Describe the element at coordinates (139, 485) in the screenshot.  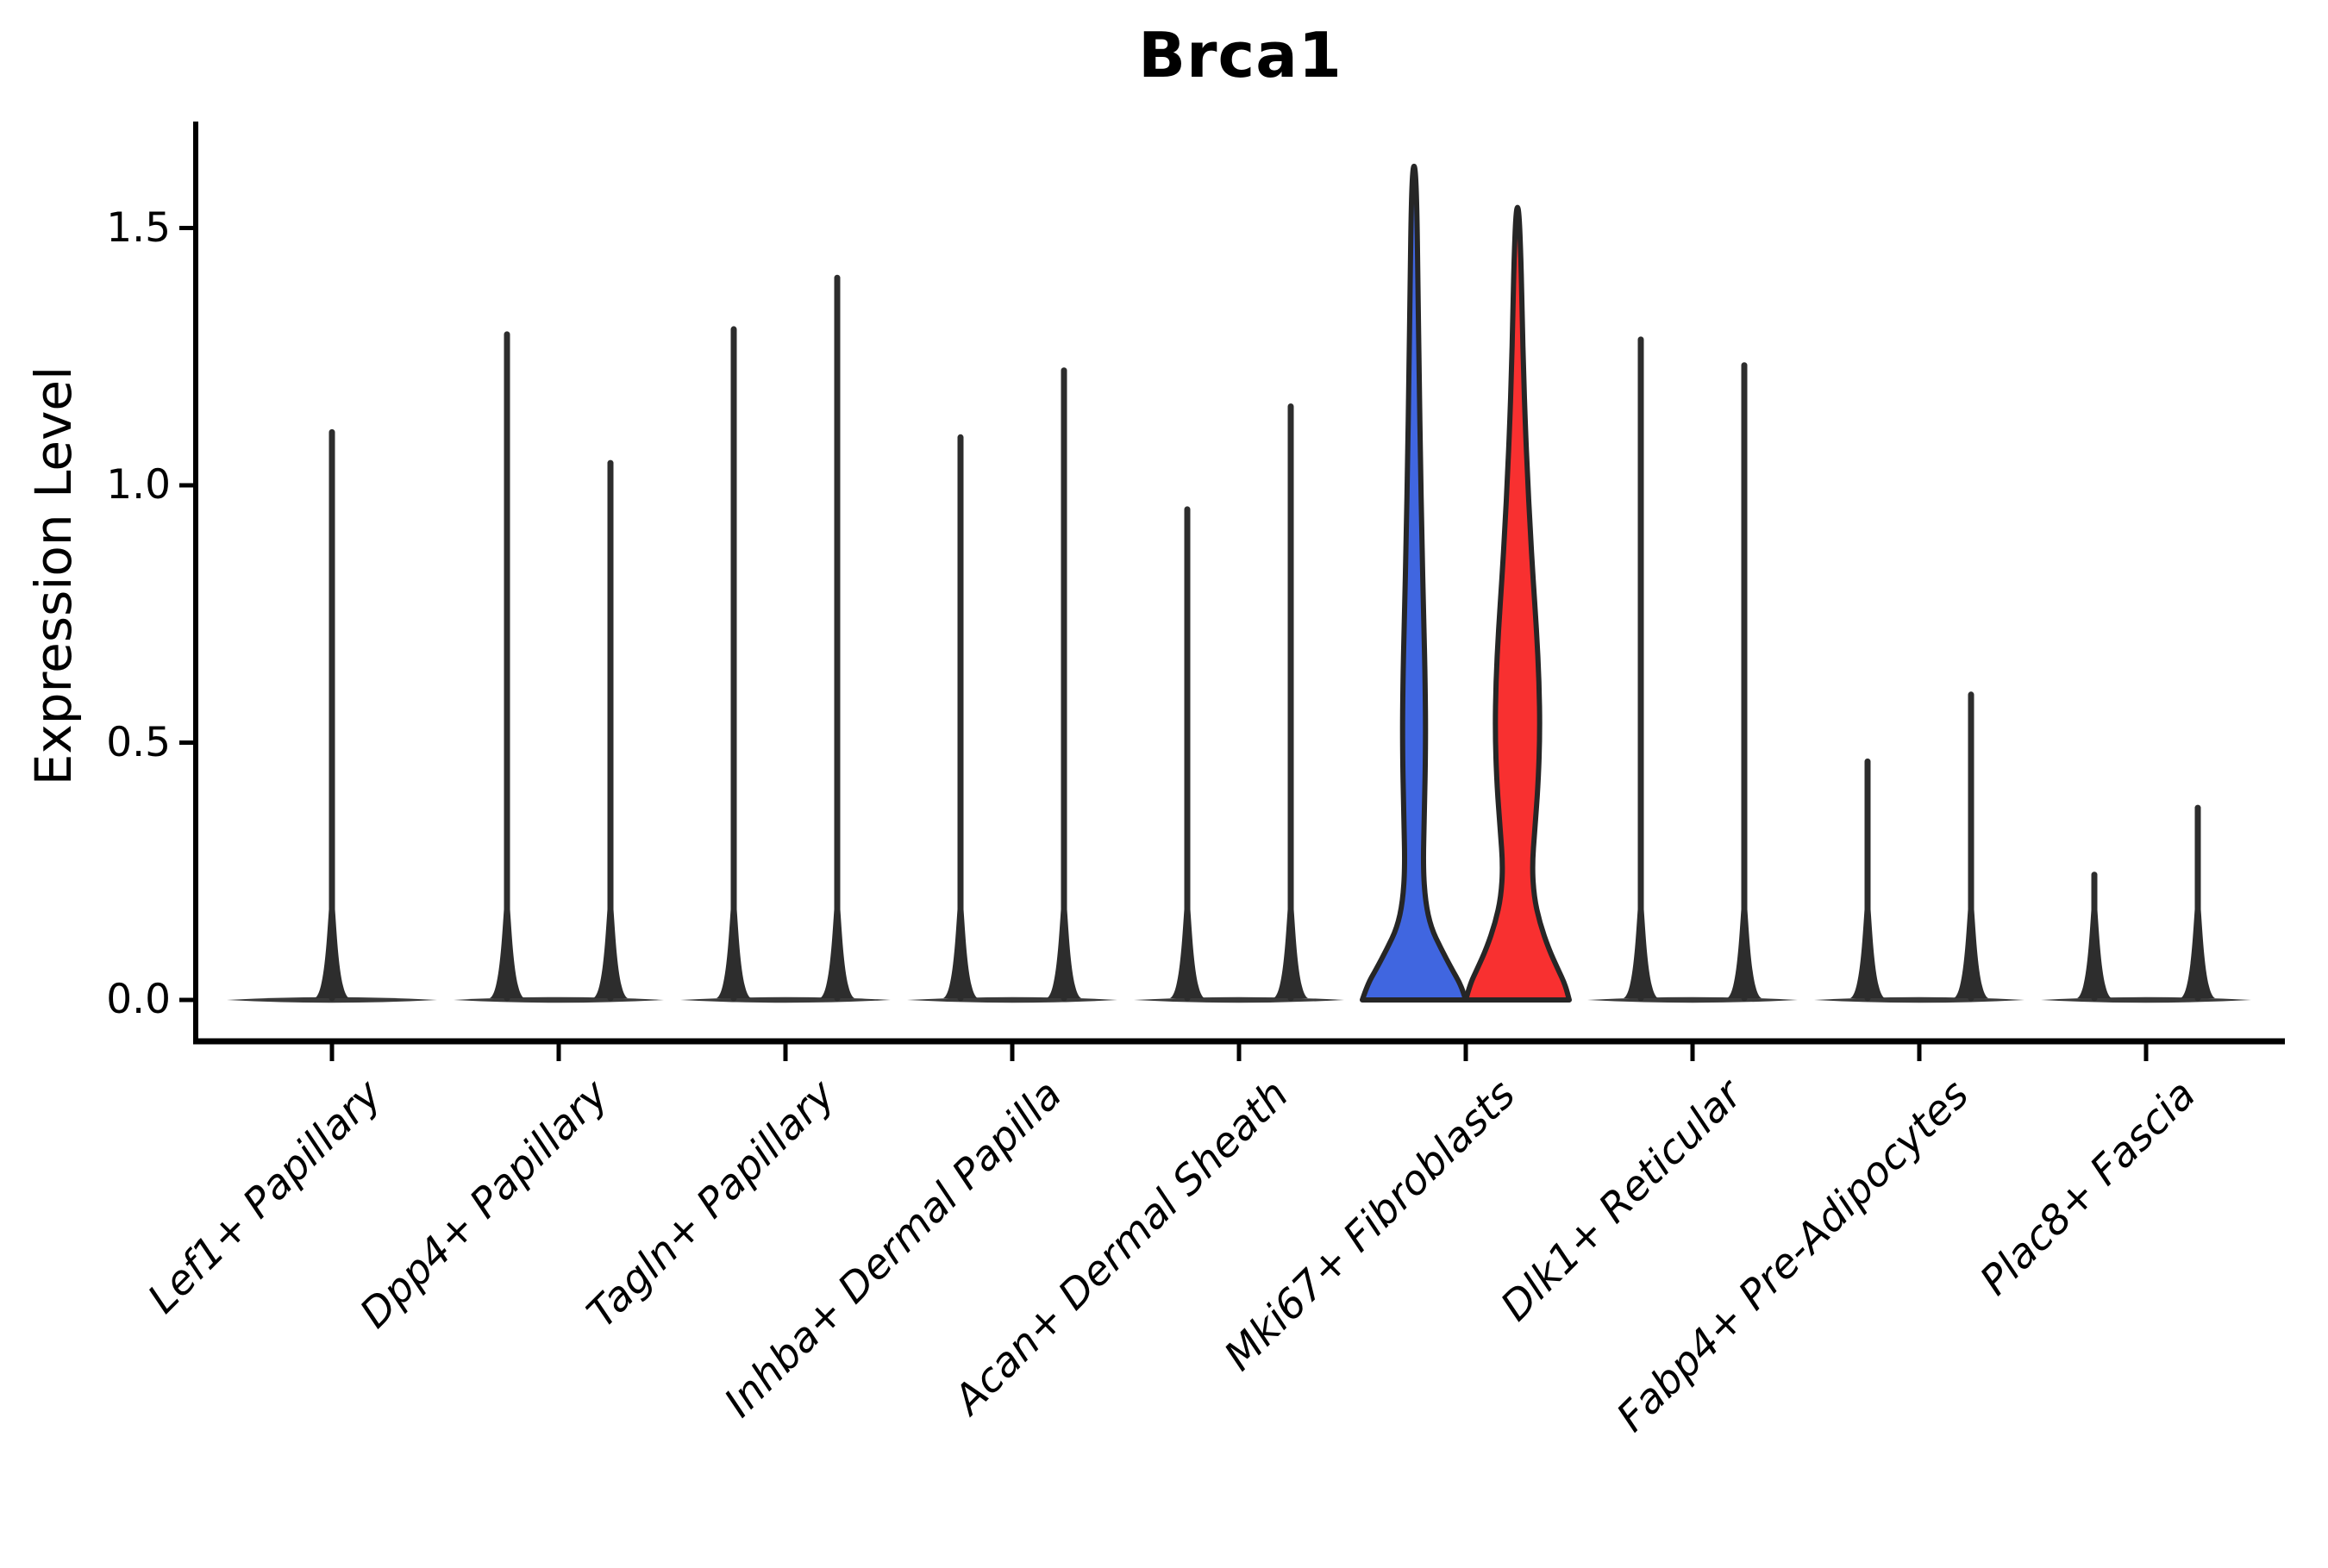
I see `y-tick-label: 1.0` at that location.